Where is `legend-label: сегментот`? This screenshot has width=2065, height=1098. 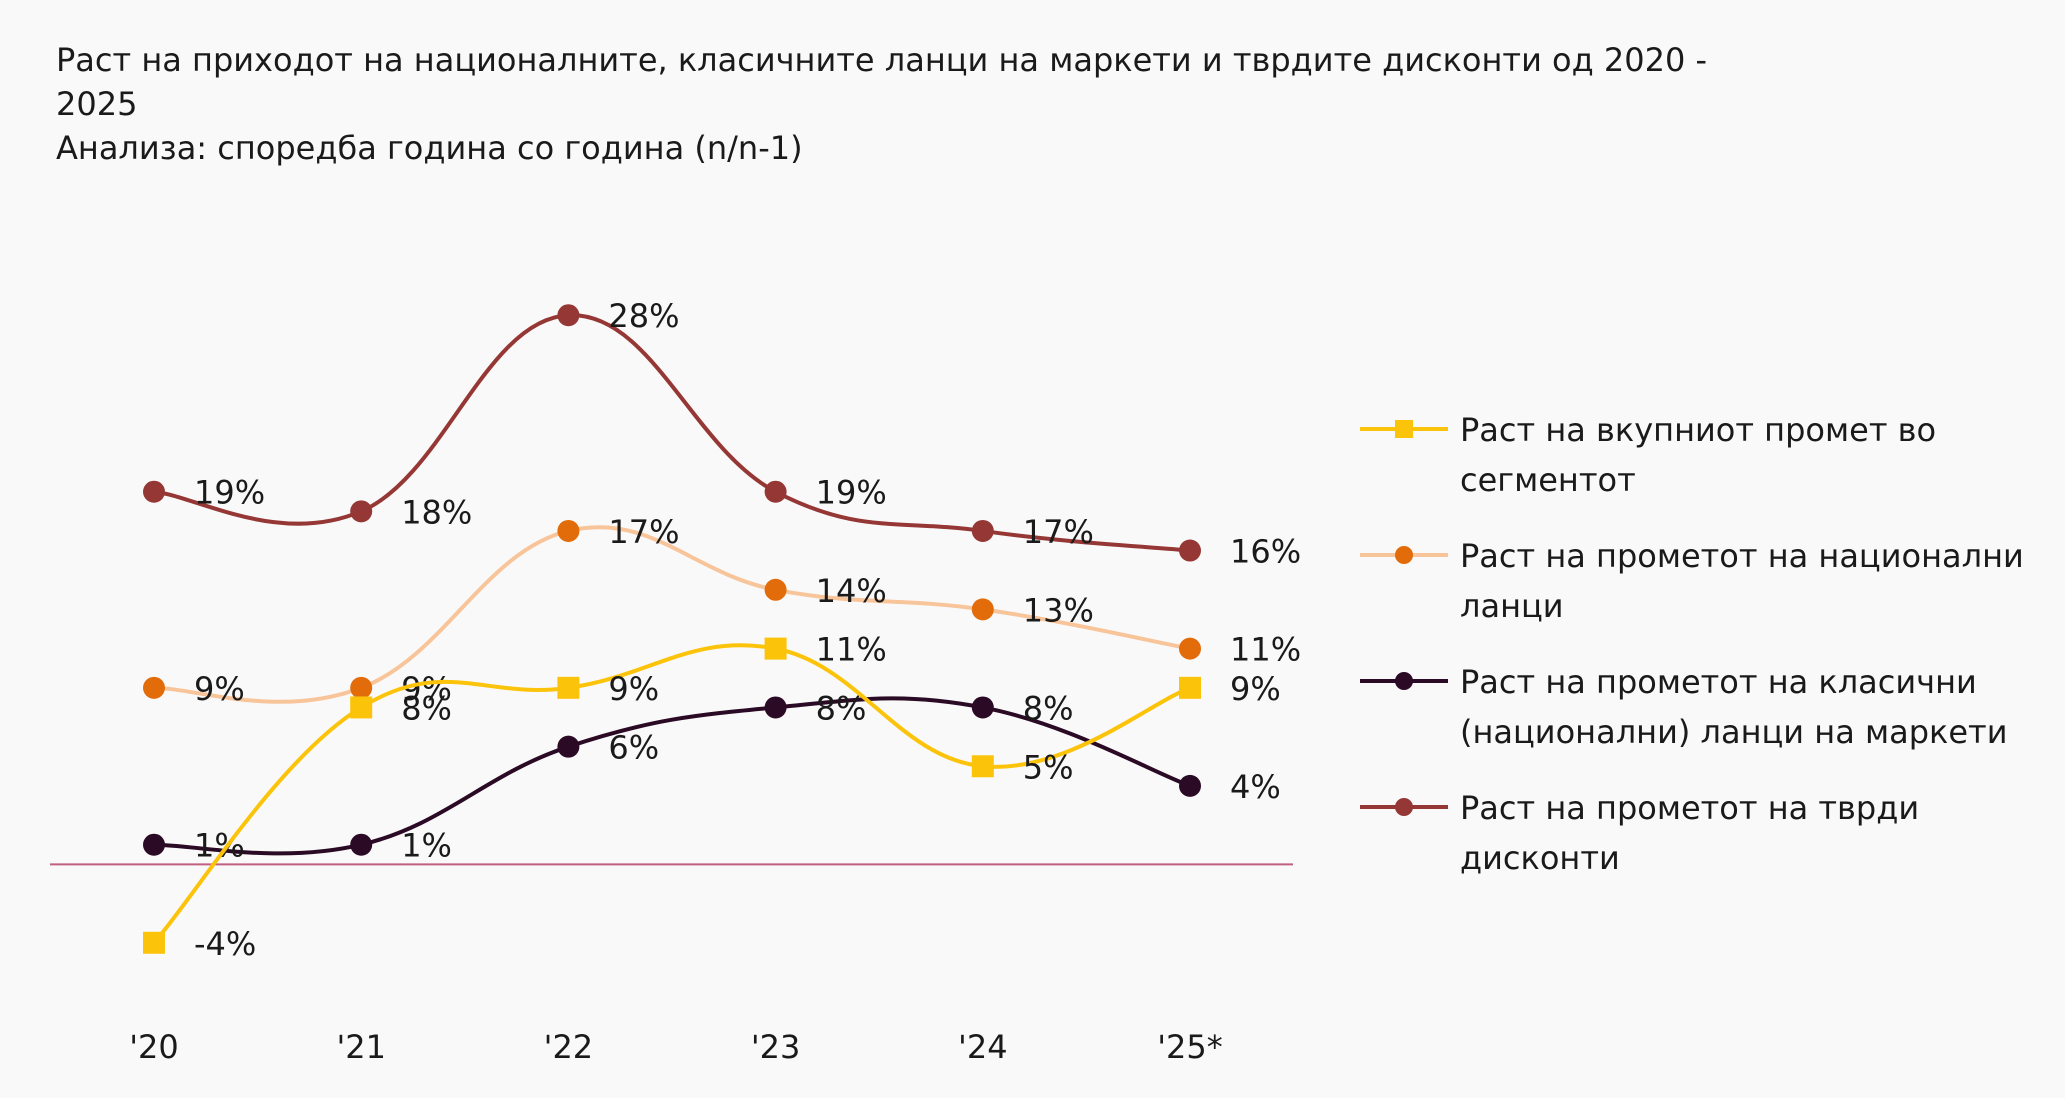
legend-label: сегментот is located at coordinates (1548, 480).